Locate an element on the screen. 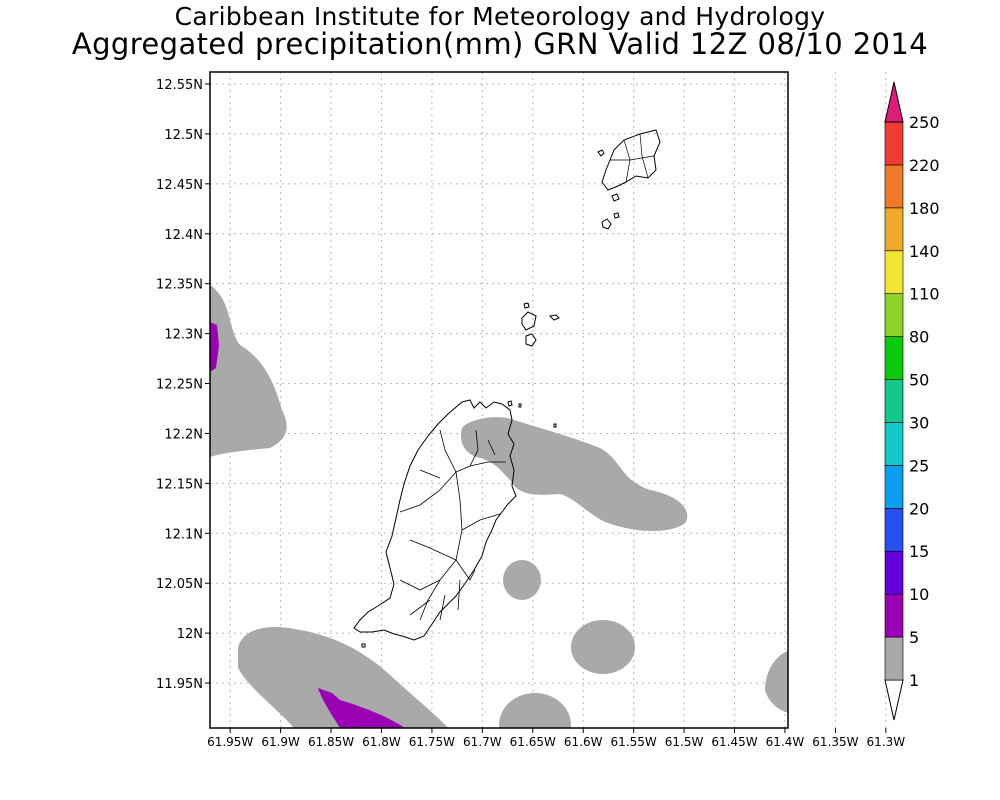 The width and height of the screenshot is (1000, 800). precip-area-southeast is located at coordinates (603, 647).